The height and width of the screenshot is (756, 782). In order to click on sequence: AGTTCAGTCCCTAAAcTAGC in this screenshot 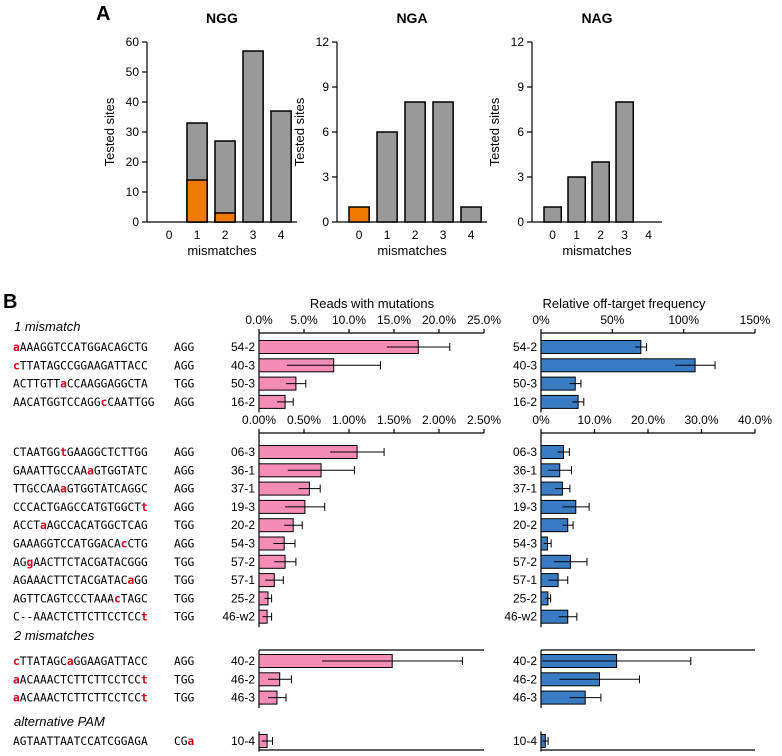, I will do `click(80, 598)`.